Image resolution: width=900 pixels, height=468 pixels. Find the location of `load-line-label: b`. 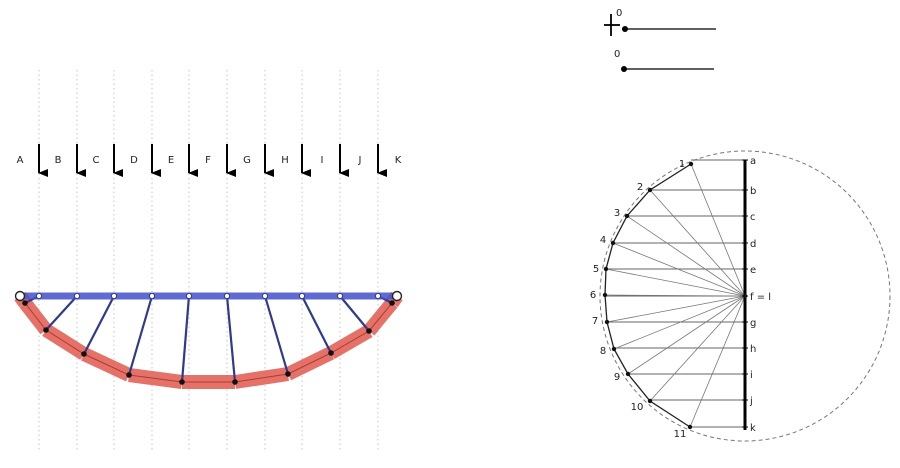

load-line-label: b is located at coordinates (753, 191).